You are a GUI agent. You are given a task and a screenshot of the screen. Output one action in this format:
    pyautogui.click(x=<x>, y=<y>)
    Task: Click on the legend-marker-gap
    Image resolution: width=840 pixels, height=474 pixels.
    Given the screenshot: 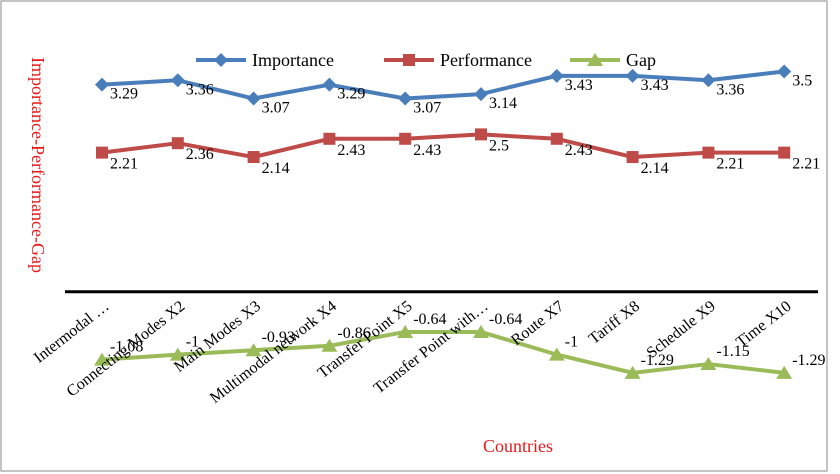 What is the action you would take?
    pyautogui.click(x=595, y=59)
    